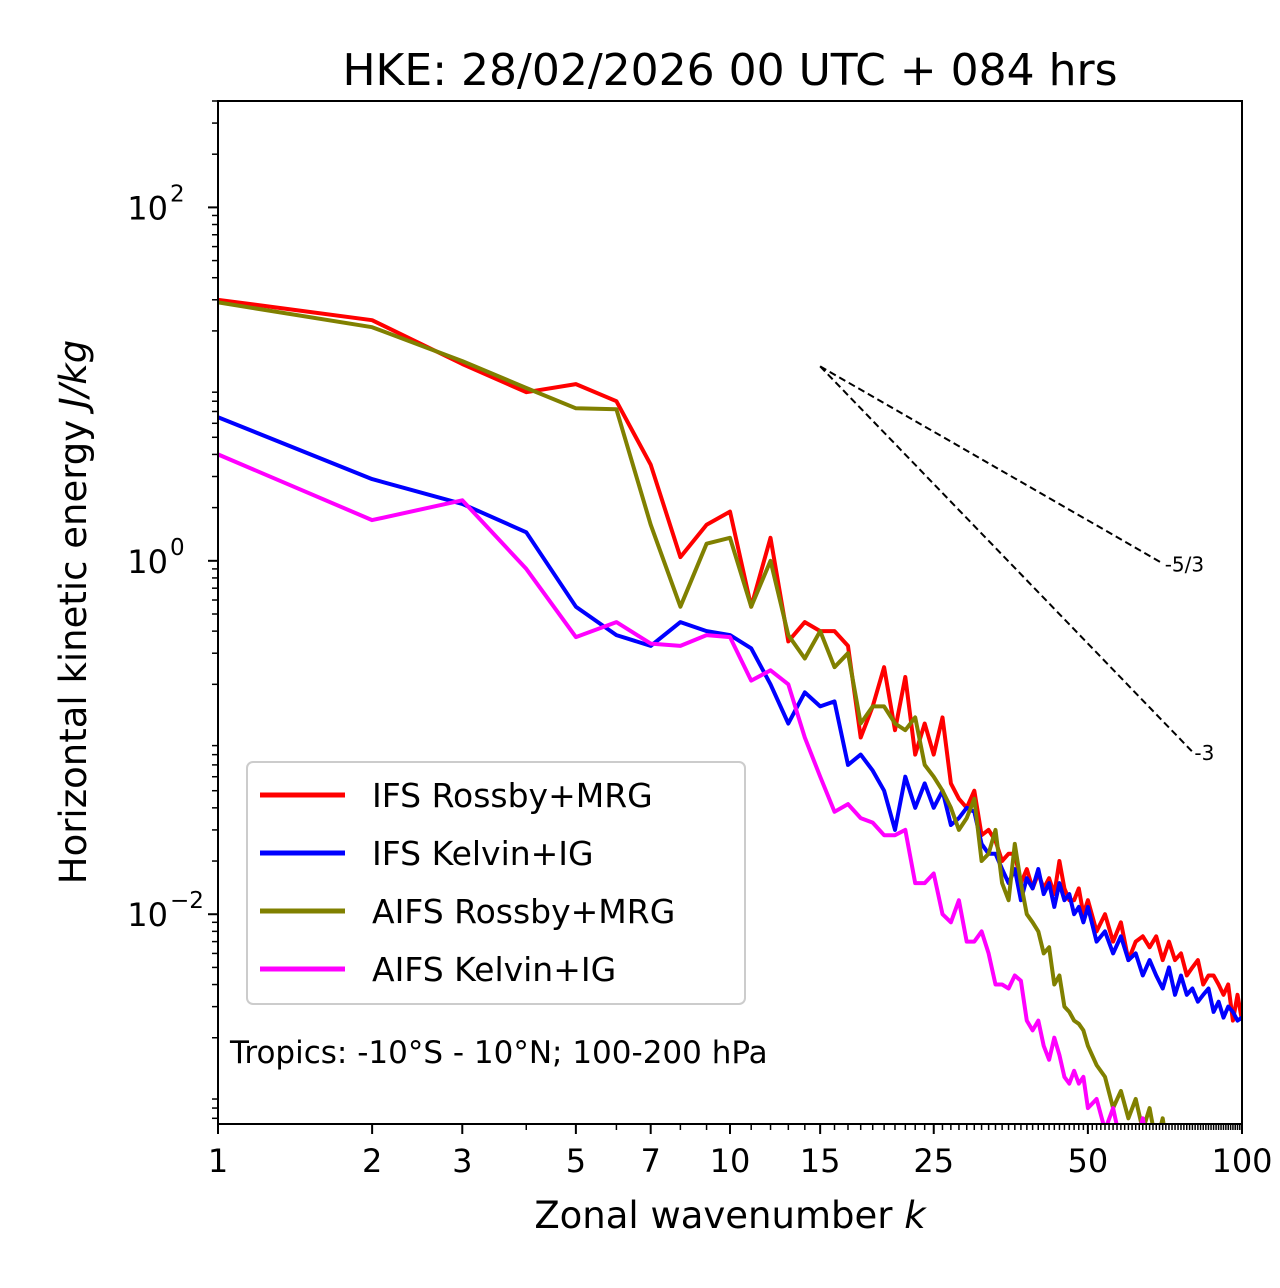  I want to click on legend-box, so click(496, 883).